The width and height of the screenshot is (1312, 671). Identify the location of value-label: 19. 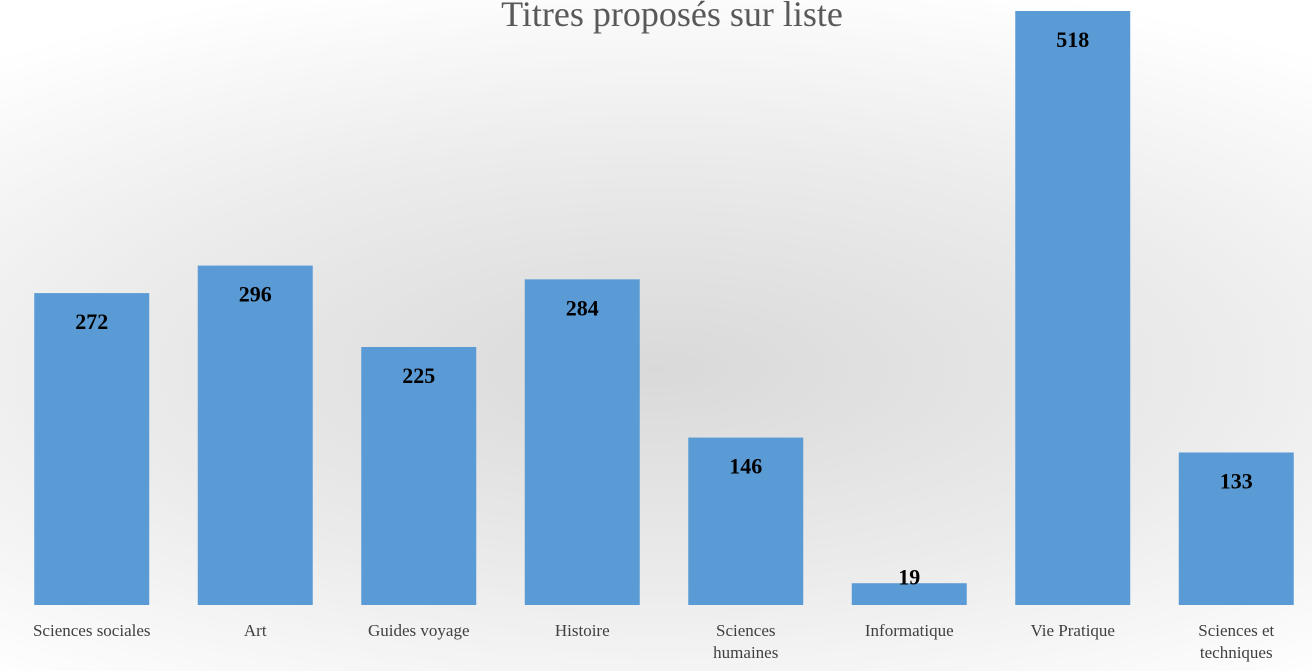
(909, 576).